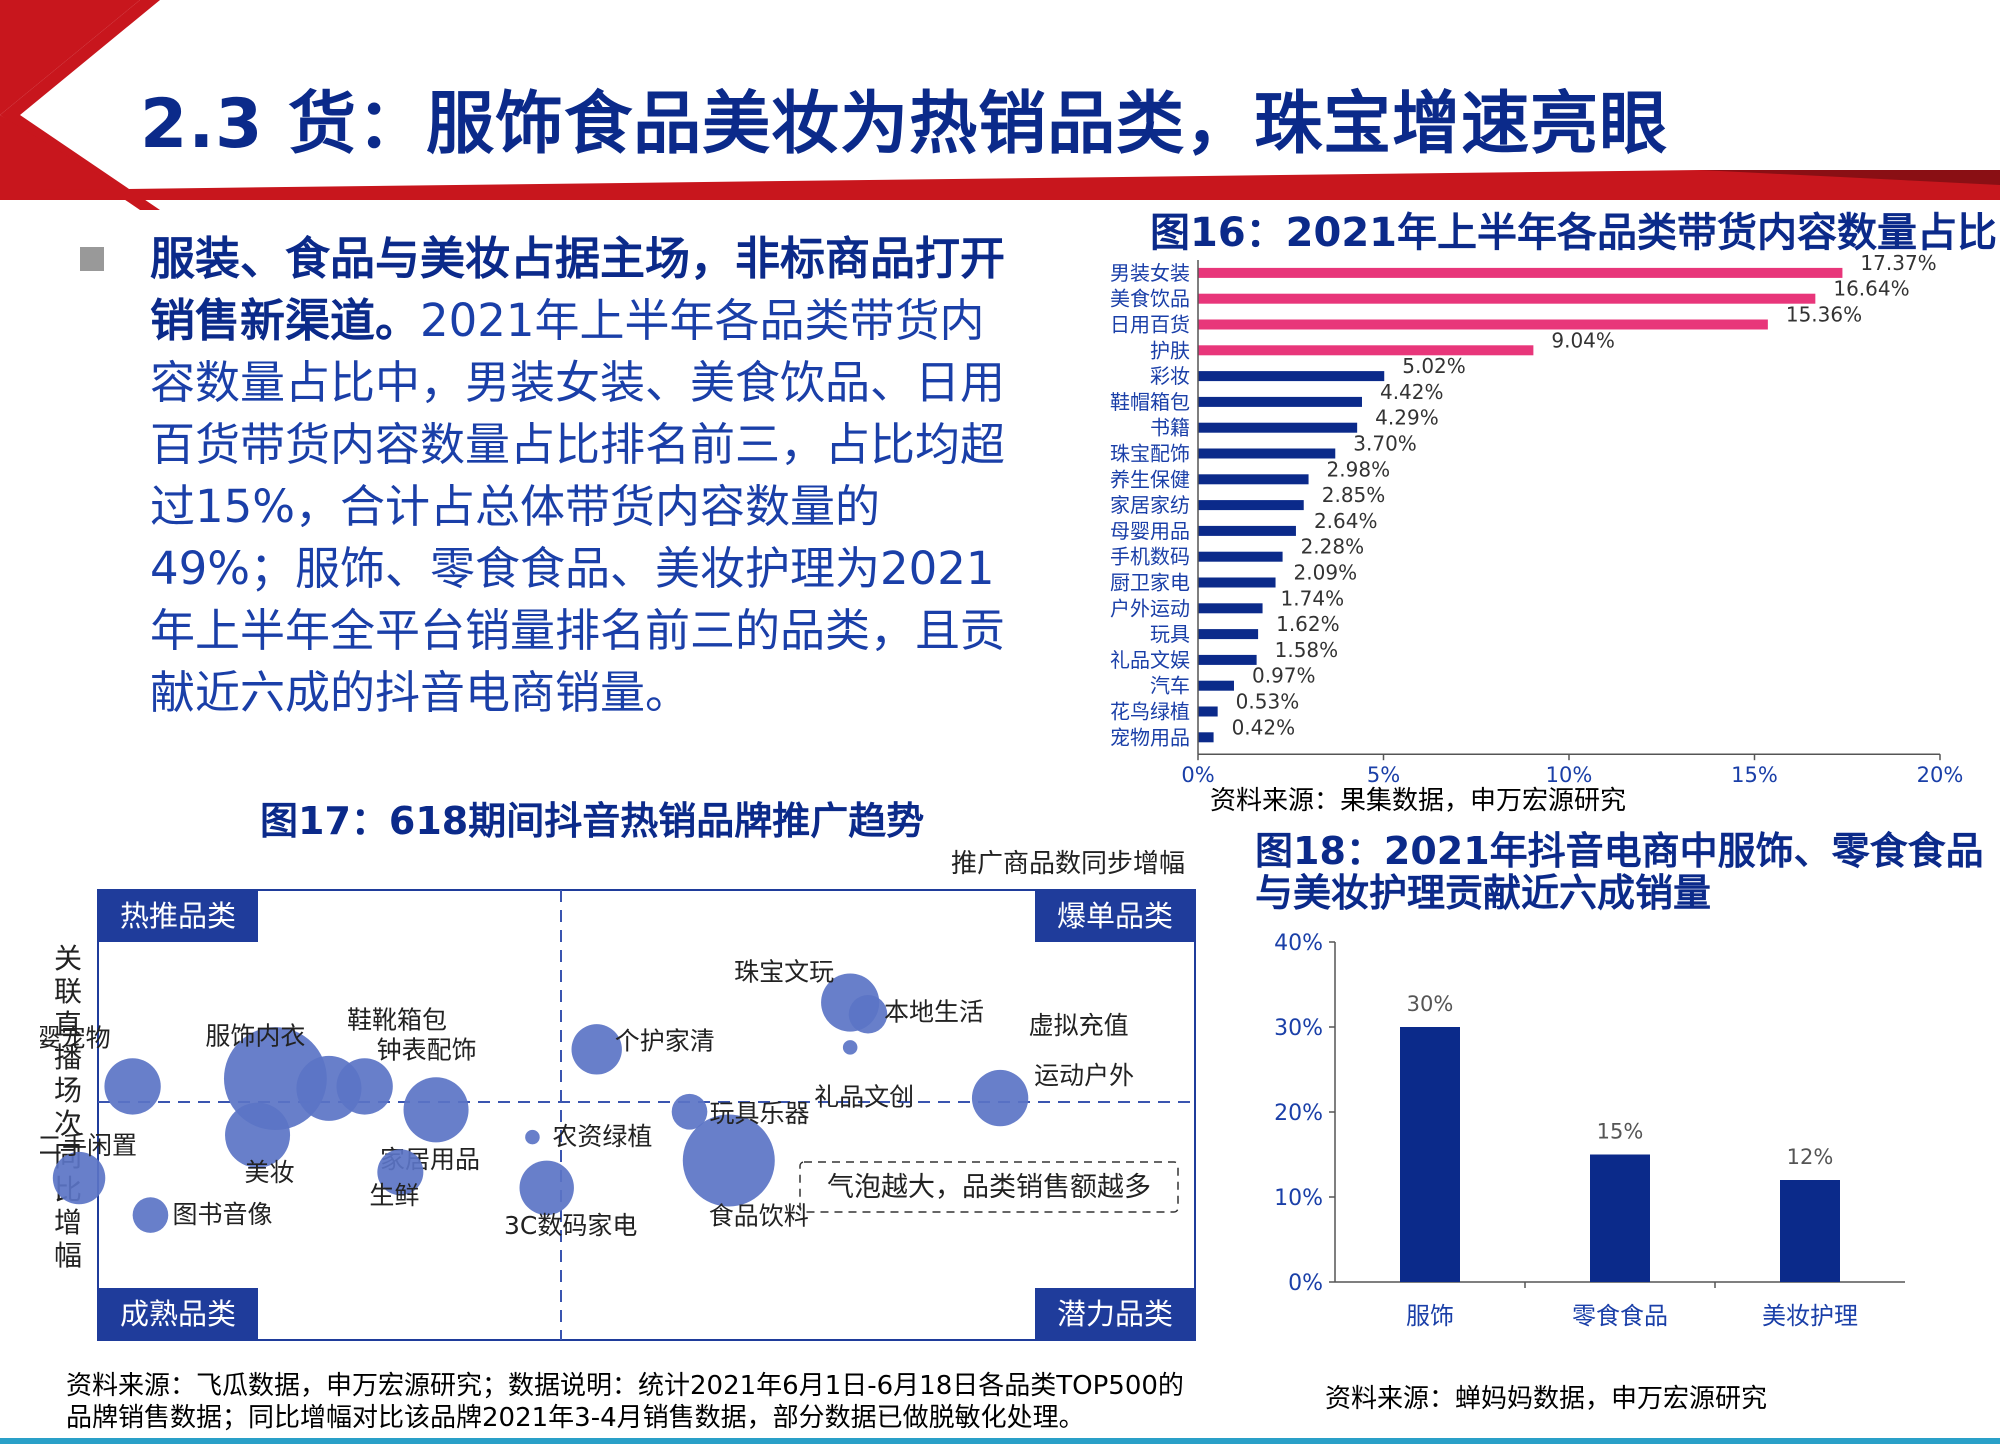 This screenshot has height=1444, width=2000. What do you see at coordinates (1754, 774) in the screenshot?
I see `fig16-x-tick-label: 15%` at bounding box center [1754, 774].